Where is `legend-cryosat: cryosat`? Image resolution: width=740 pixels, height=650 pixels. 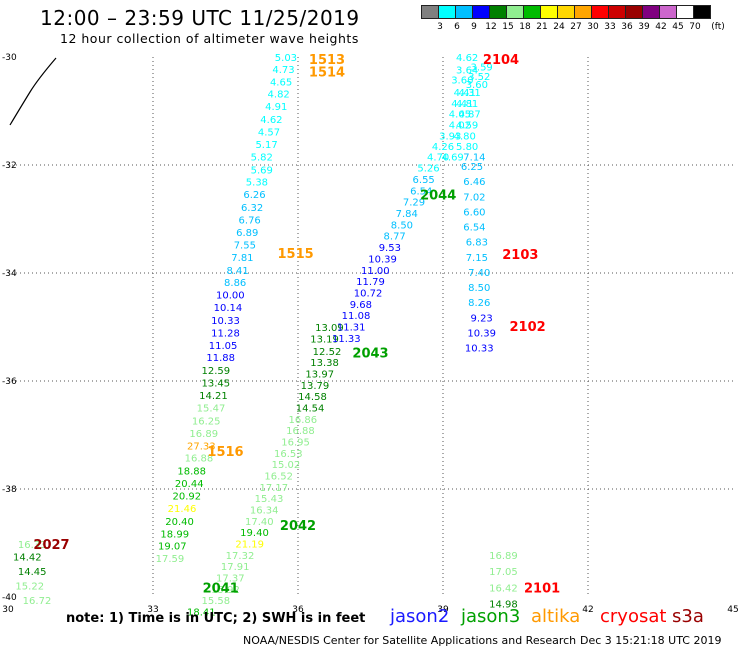
legend-cryosat: cryosat is located at coordinates (633, 616).